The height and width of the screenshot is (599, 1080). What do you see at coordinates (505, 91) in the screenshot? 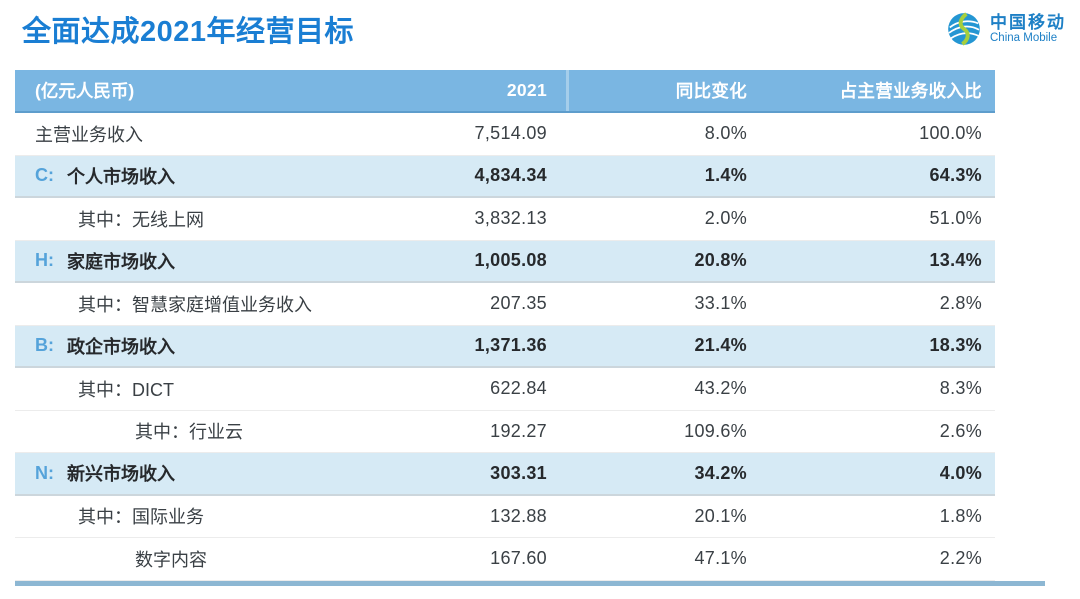
I see `table-header-row: (亿元人民币) 2021 同比变化 占主营业务收入比` at bounding box center [505, 91].